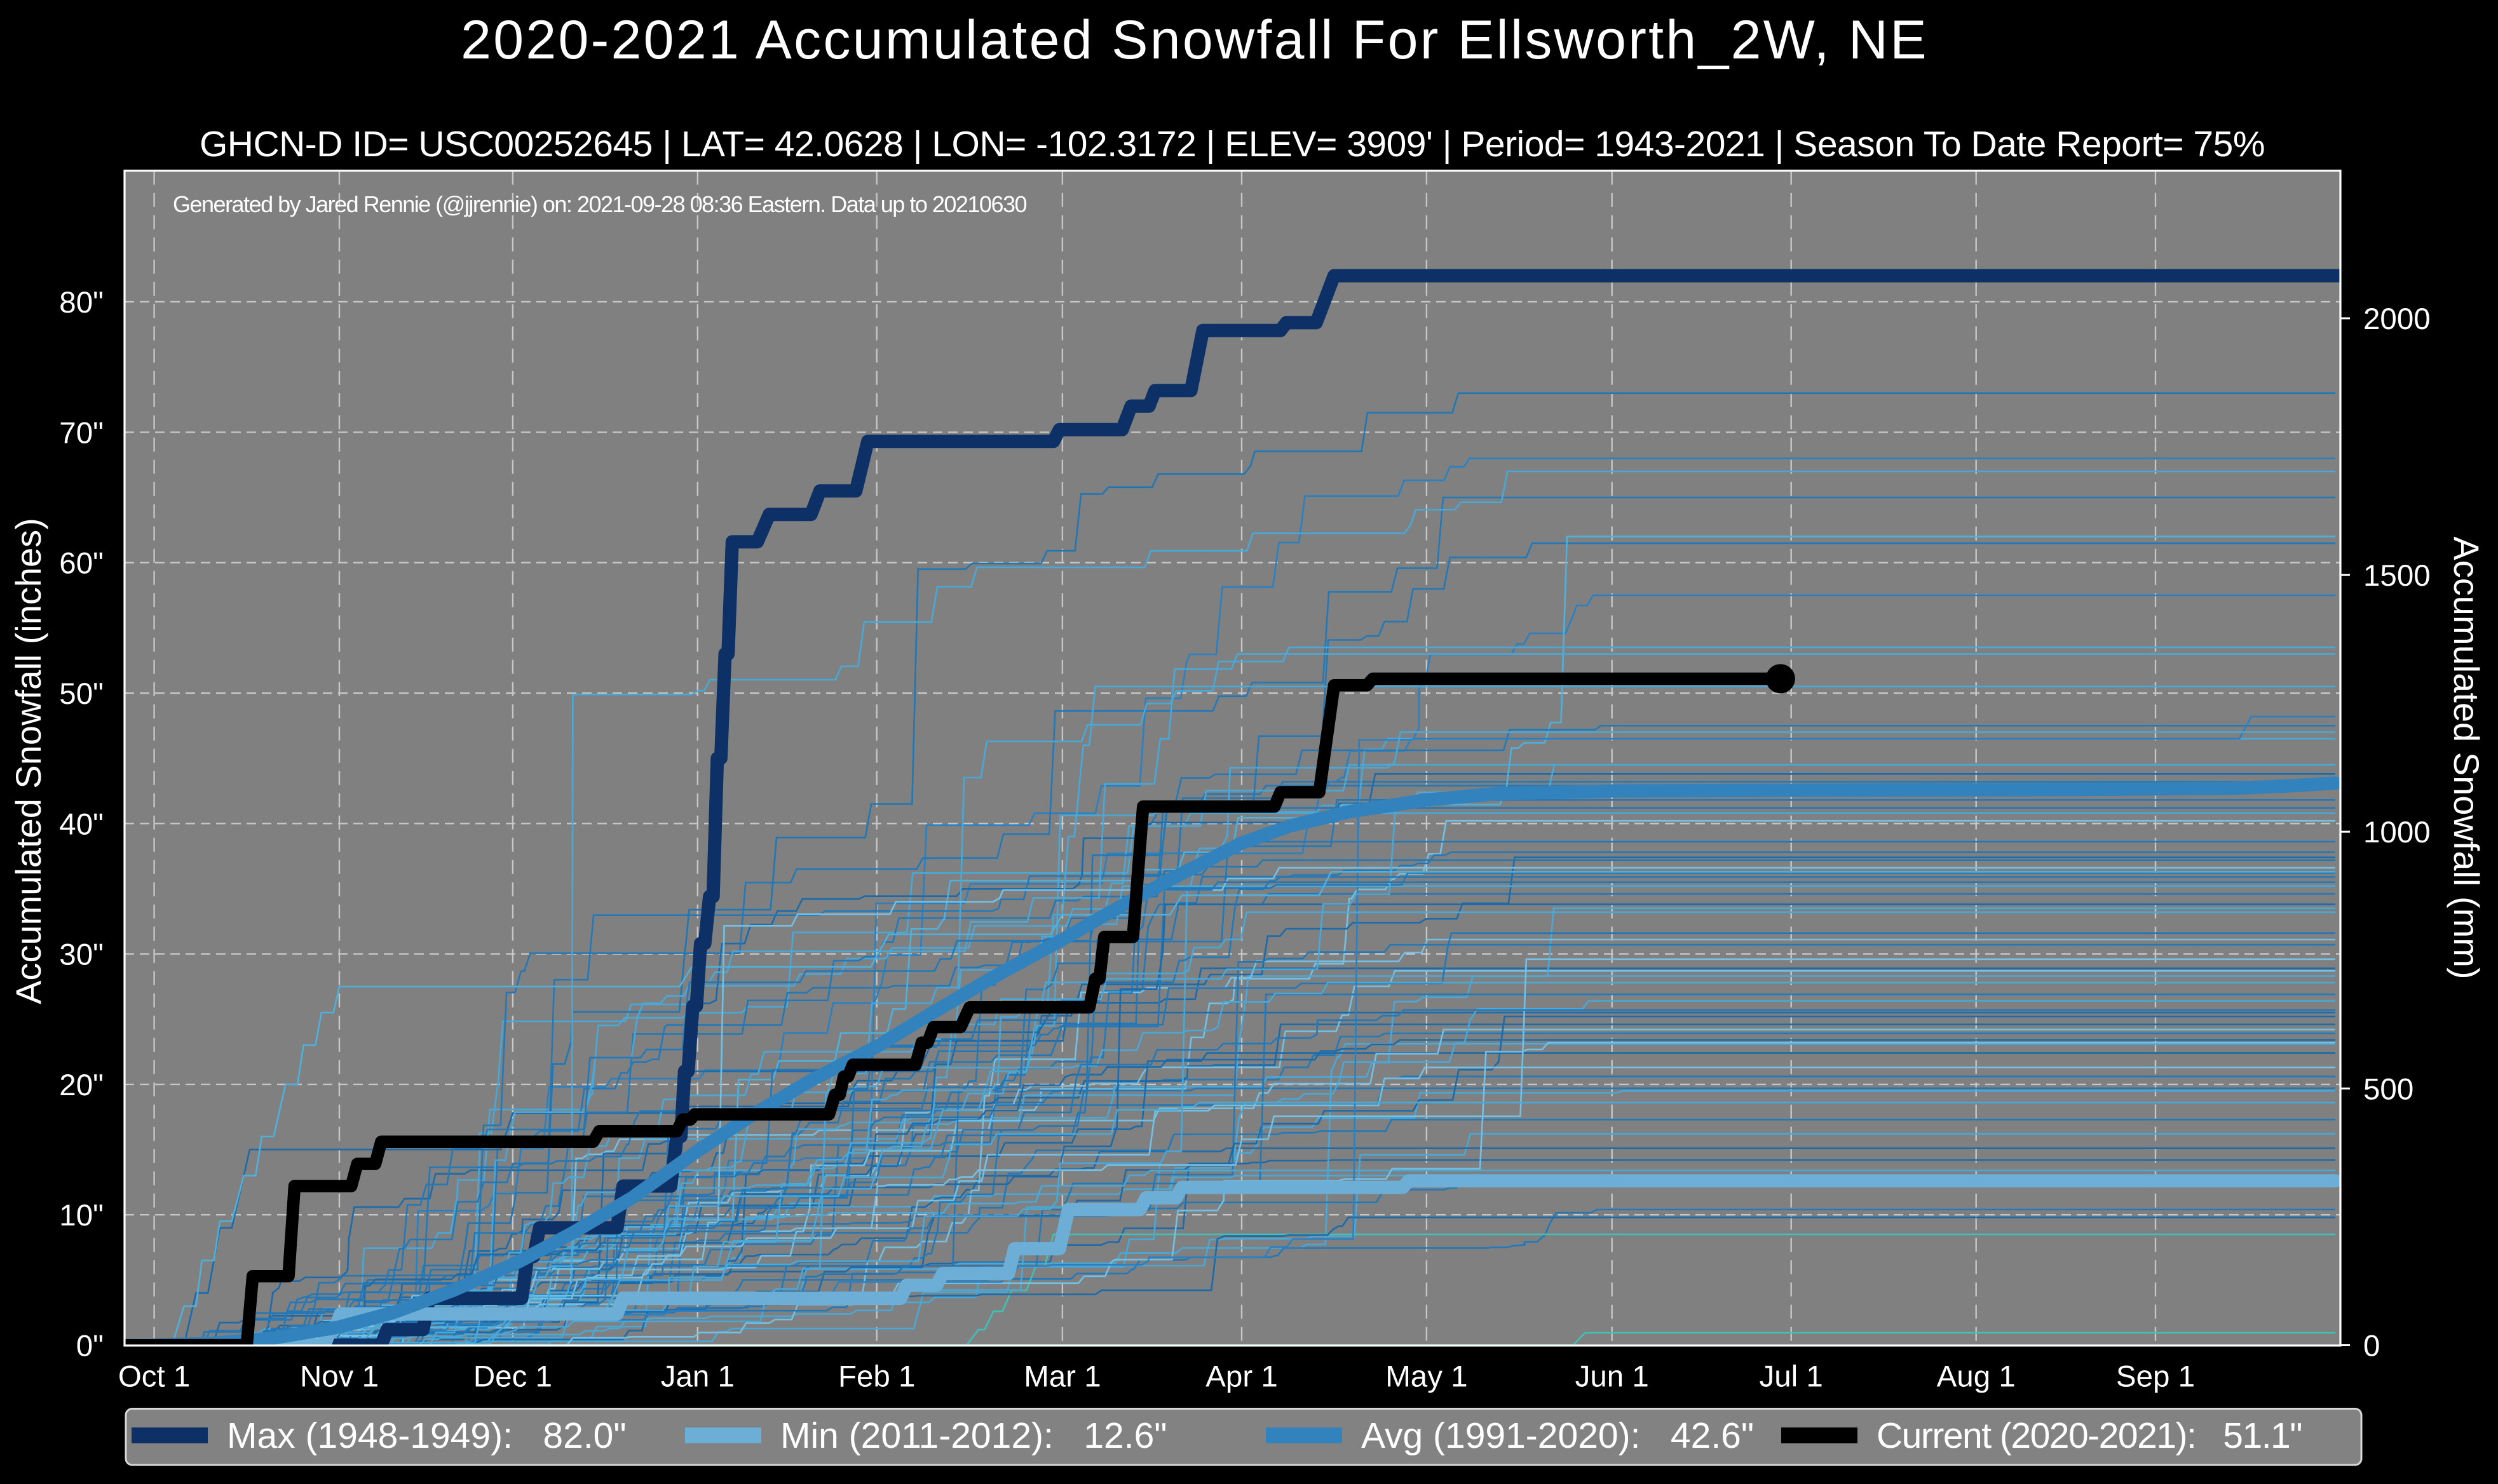 Image resolution: width=2498 pixels, height=1484 pixels. Describe the element at coordinates (1426, 1377) in the screenshot. I see `svg-text: May 1` at that location.